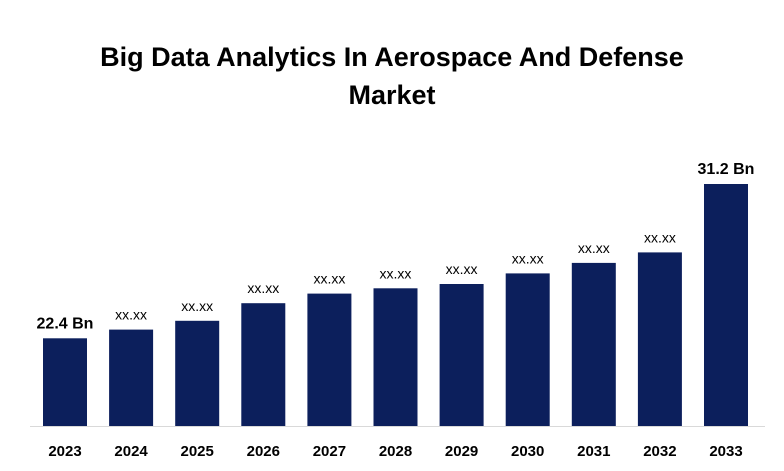 The width and height of the screenshot is (784, 471). Describe the element at coordinates (197, 451) in the screenshot. I see `x-tick-label-2025: 2025` at that location.